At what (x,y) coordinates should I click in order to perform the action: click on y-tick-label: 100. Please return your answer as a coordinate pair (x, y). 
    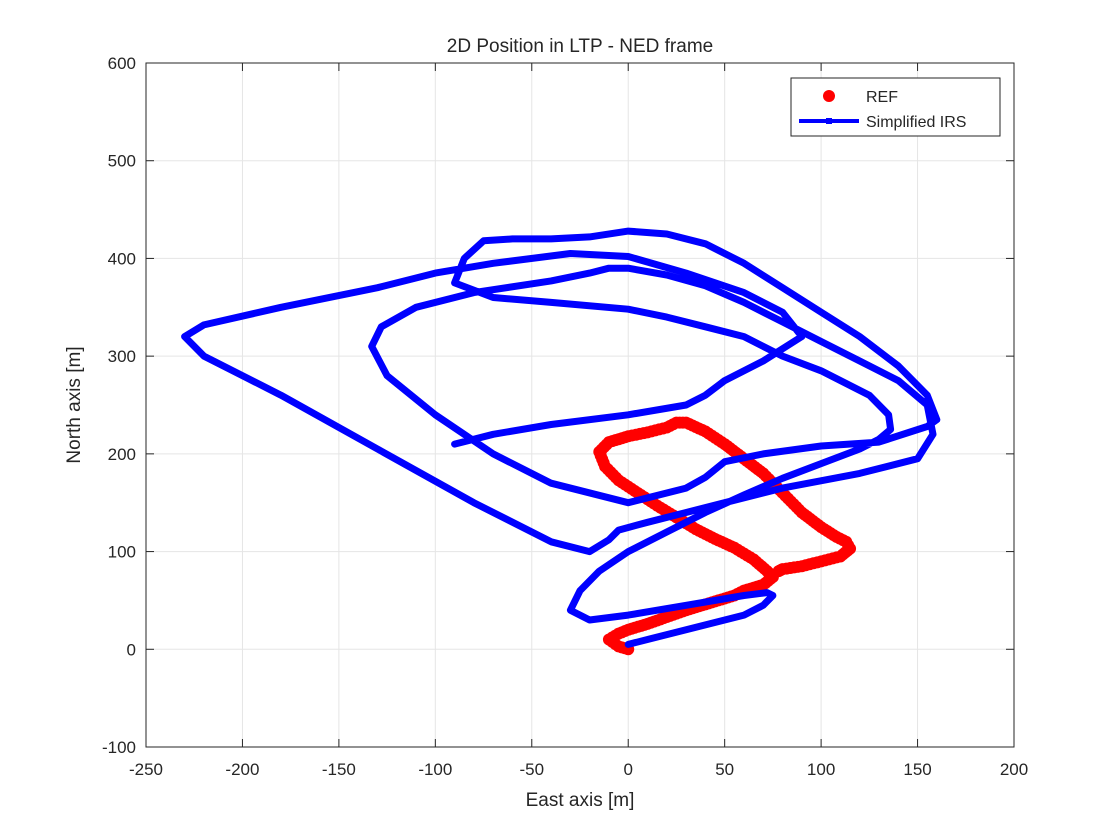
    Looking at the image, I should click on (122, 552).